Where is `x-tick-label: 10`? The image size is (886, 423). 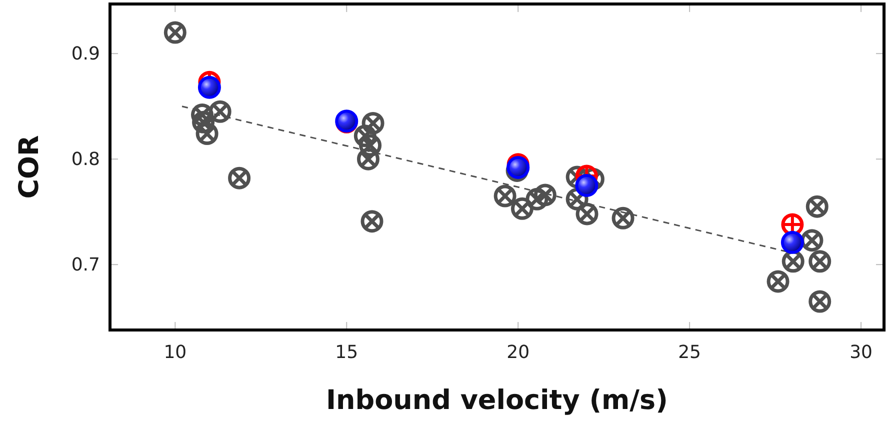 x-tick-label: 10 is located at coordinates (175, 352).